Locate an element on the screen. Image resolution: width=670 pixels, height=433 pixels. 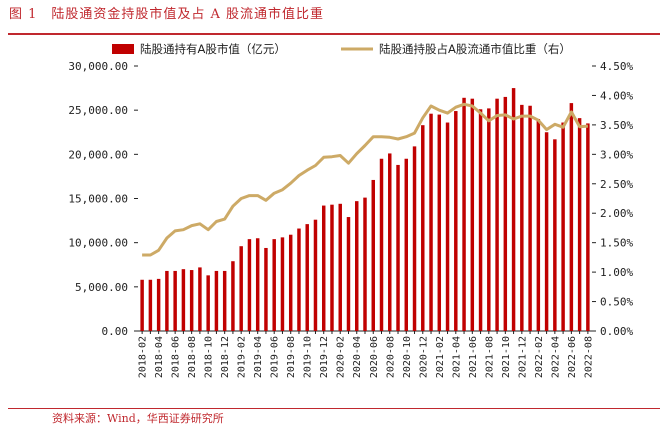
x-tick-label: 2019-08 is located at coordinates (291, 357).